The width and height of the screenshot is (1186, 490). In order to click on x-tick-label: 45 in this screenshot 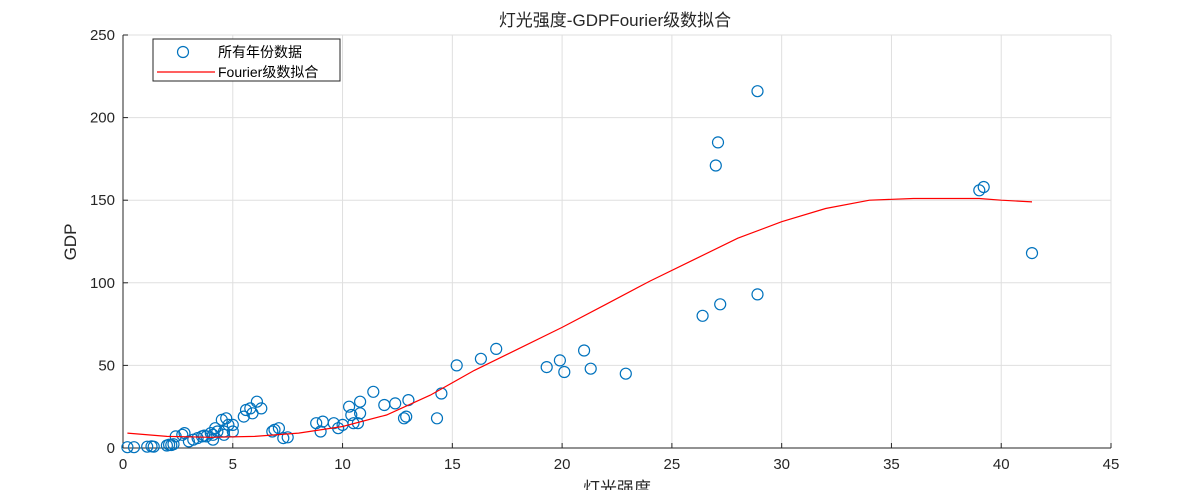, I will do `click(1111, 464)`.